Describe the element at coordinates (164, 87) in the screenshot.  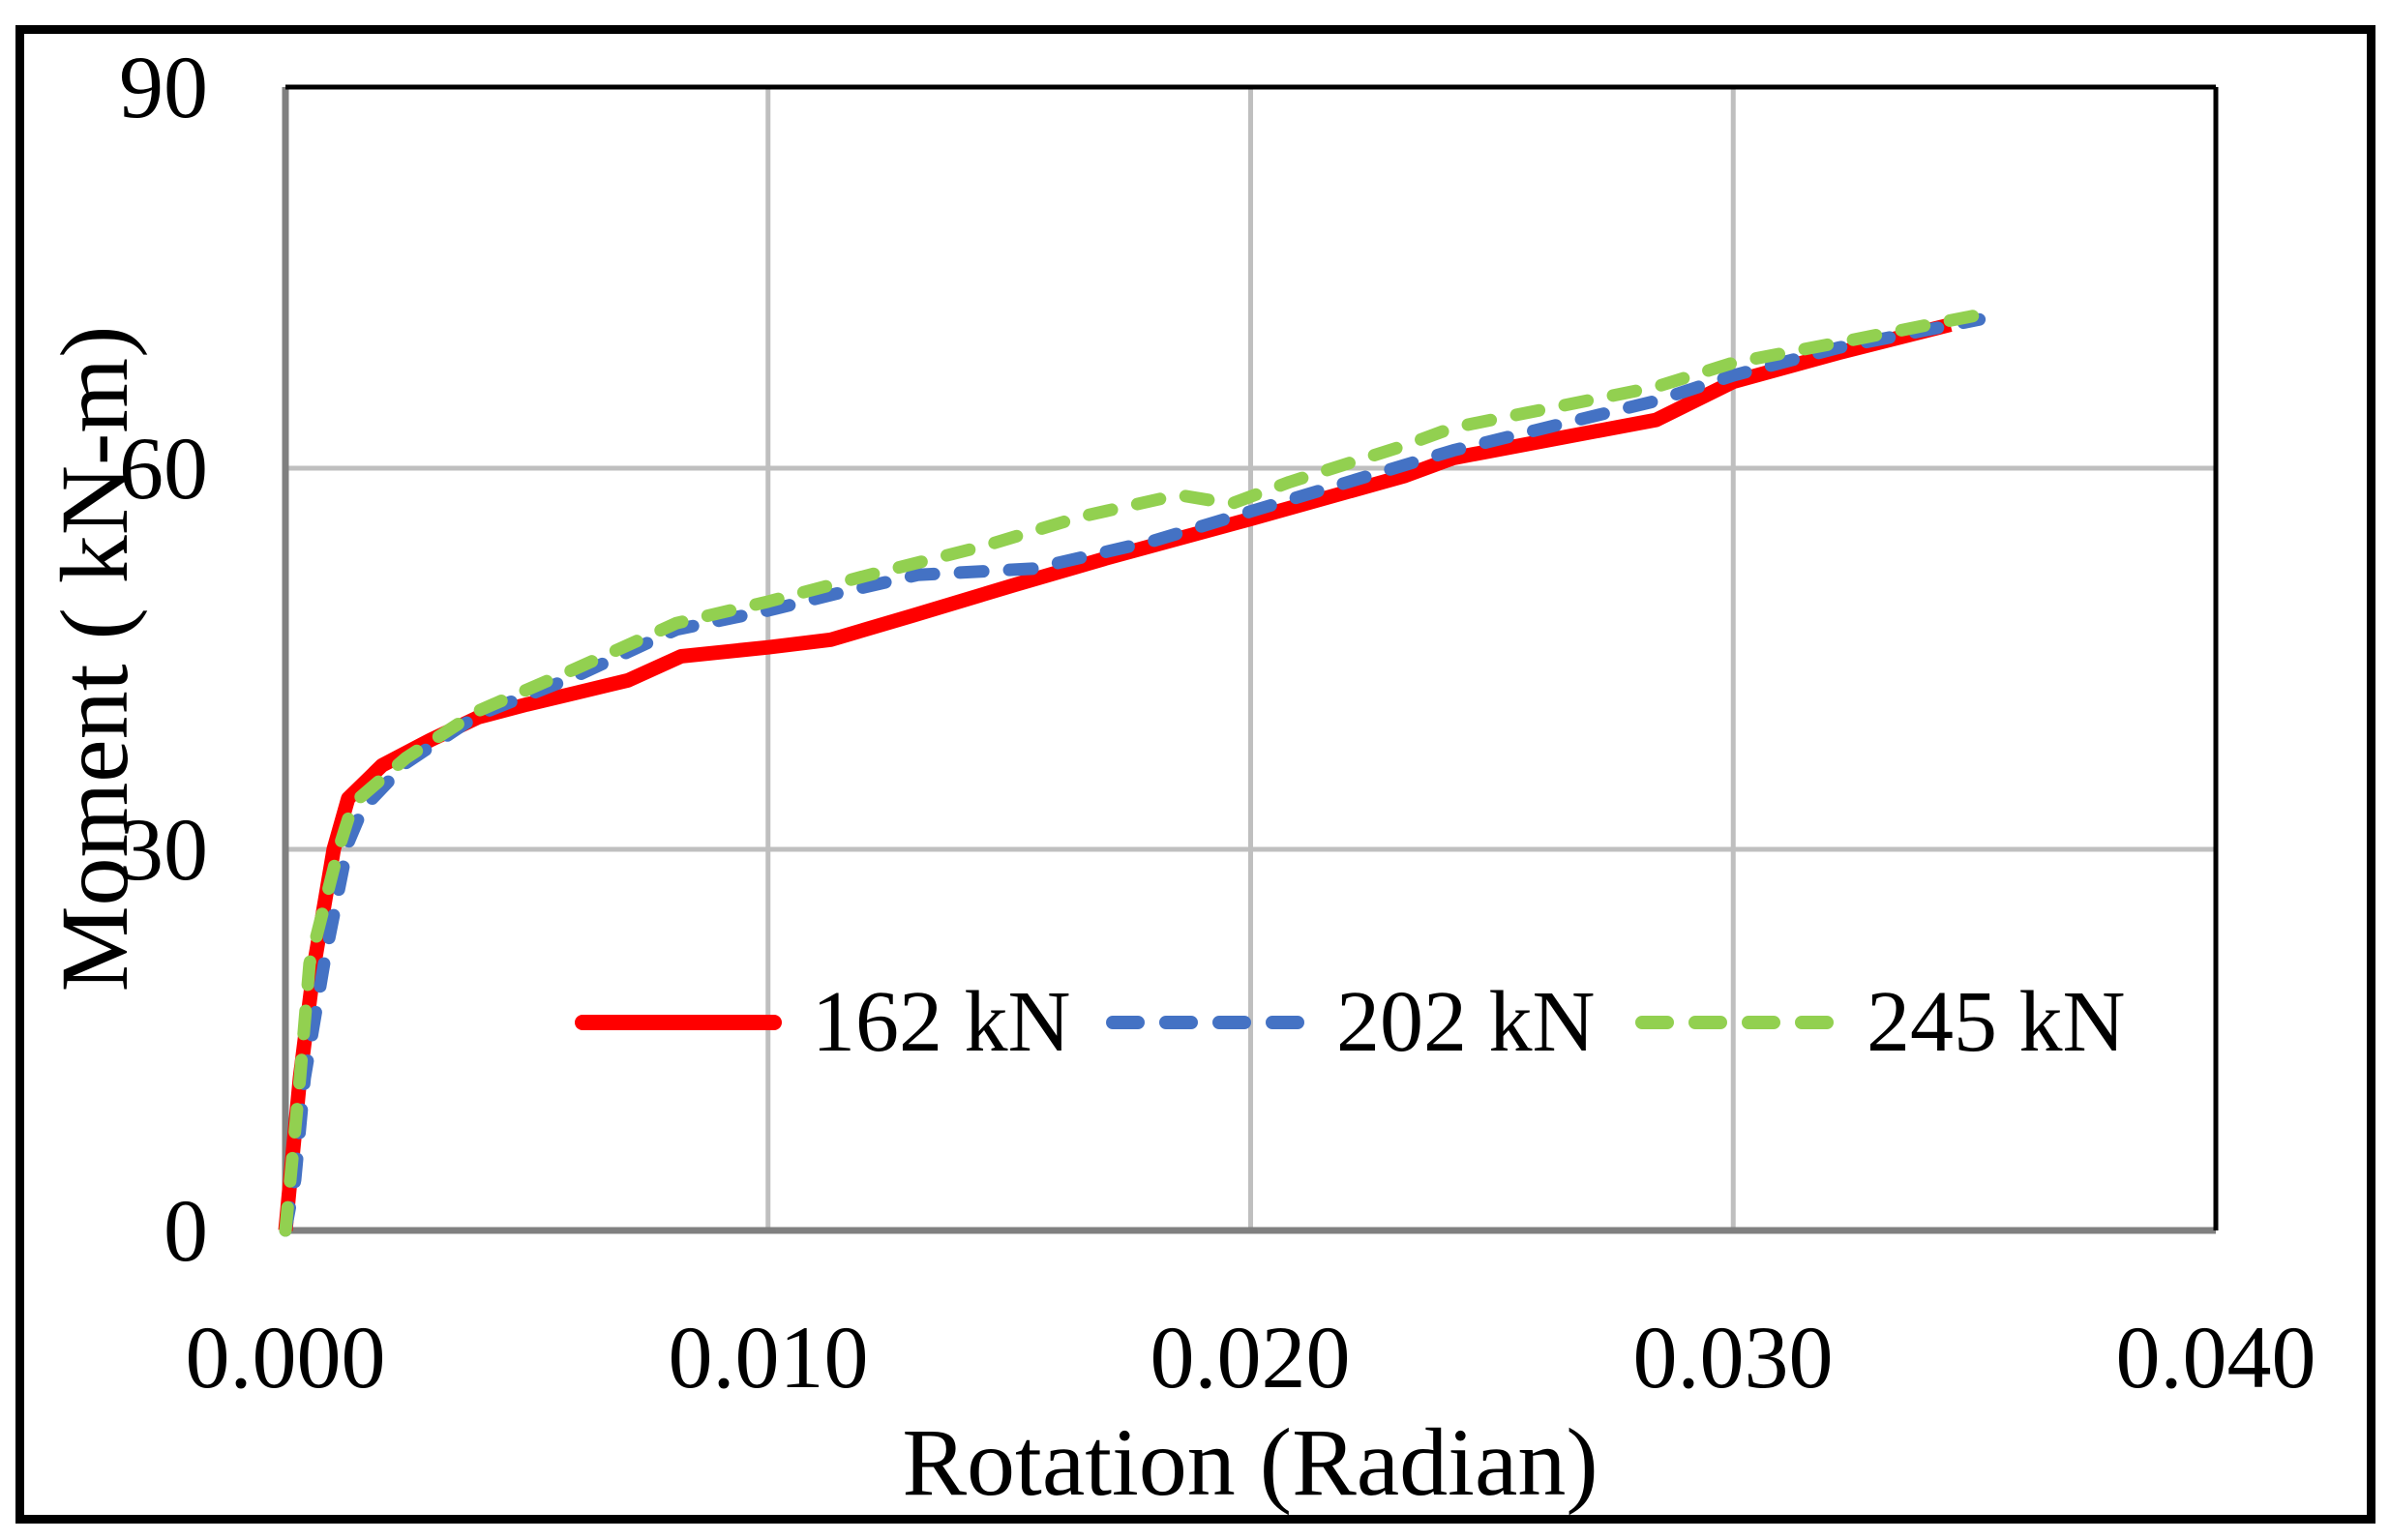
I see `y-tick-90: 90` at that location.